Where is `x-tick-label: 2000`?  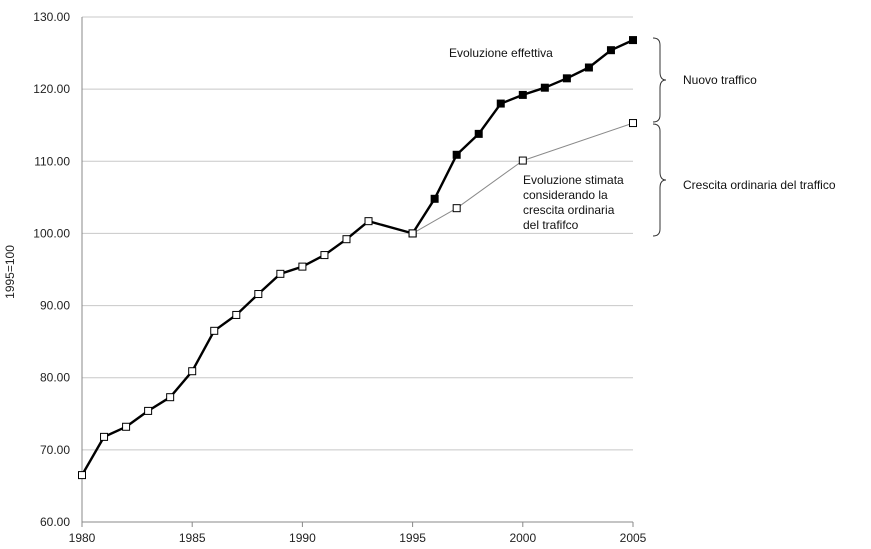 x-tick-label: 2000 is located at coordinates (522, 538).